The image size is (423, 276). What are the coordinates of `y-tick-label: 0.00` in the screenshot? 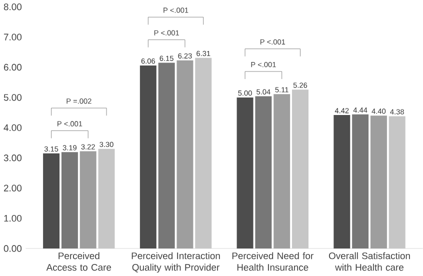 It's located at (13, 248).